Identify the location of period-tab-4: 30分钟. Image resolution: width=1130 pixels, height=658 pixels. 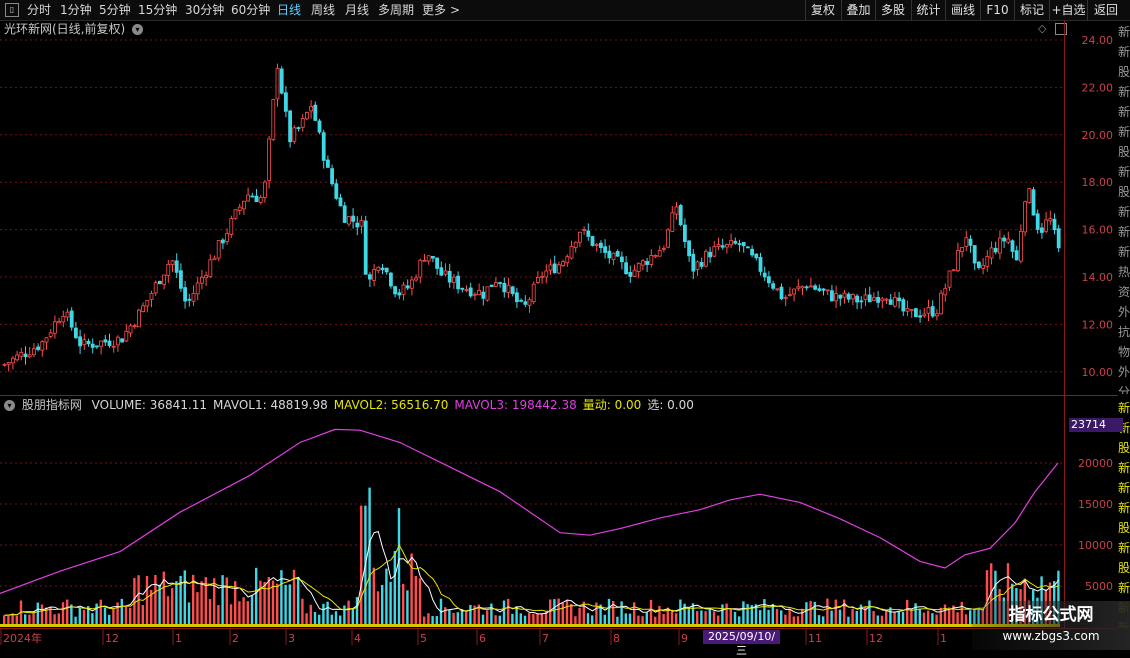
(205, 10).